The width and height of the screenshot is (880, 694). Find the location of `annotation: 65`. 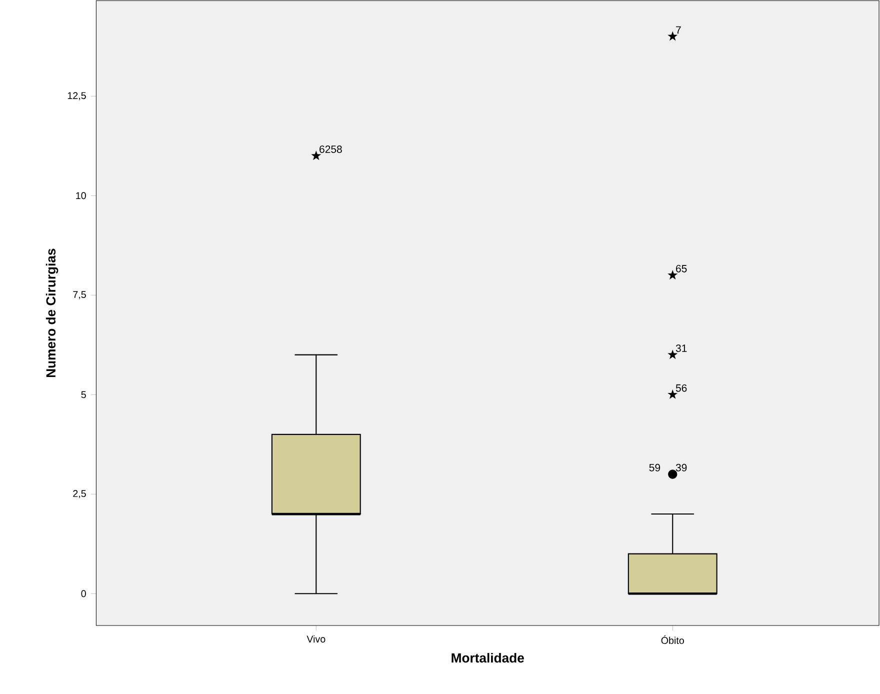

annotation: 65 is located at coordinates (681, 268).